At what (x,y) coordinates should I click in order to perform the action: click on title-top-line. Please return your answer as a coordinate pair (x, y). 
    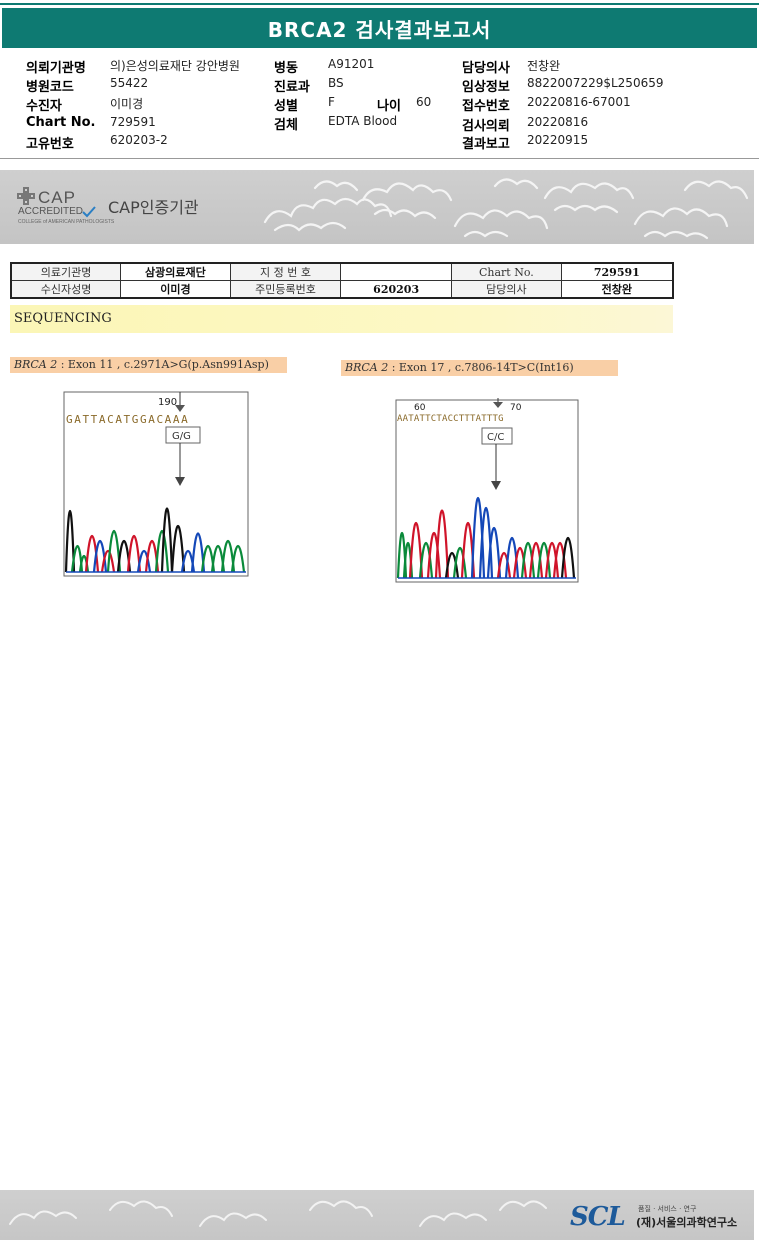
    Looking at the image, I should click on (379, 4).